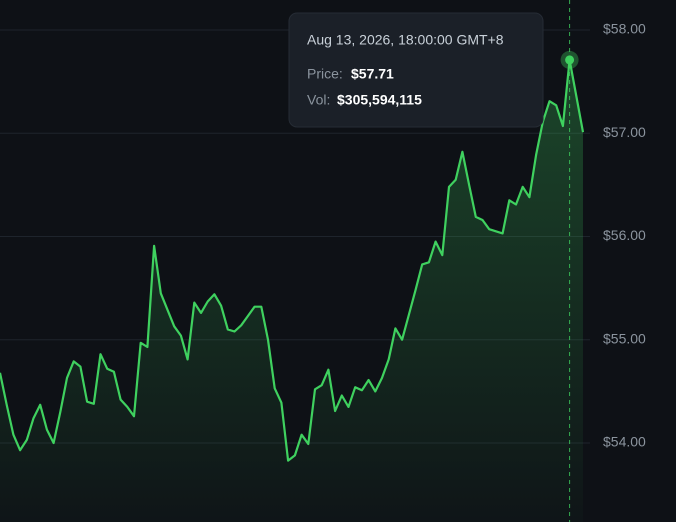  Describe the element at coordinates (318, 100) in the screenshot. I see `tooltip-volume-label: Vol:` at that location.